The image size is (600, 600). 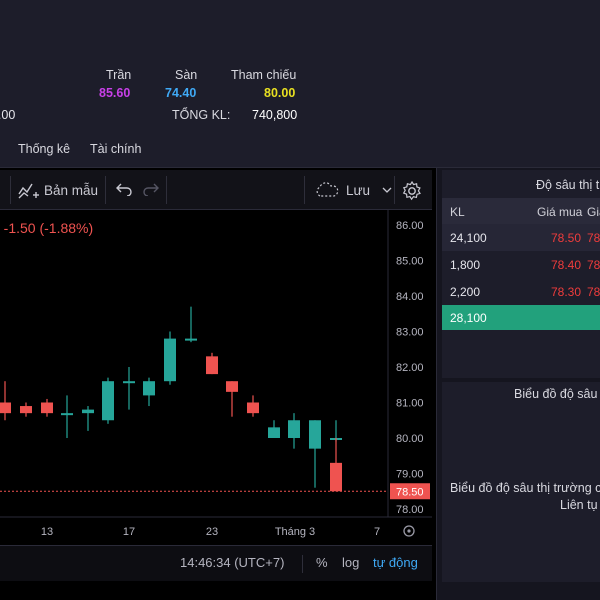 What do you see at coordinates (115, 93) in the screenshot?
I see `ceiling-value: 85.60` at bounding box center [115, 93].